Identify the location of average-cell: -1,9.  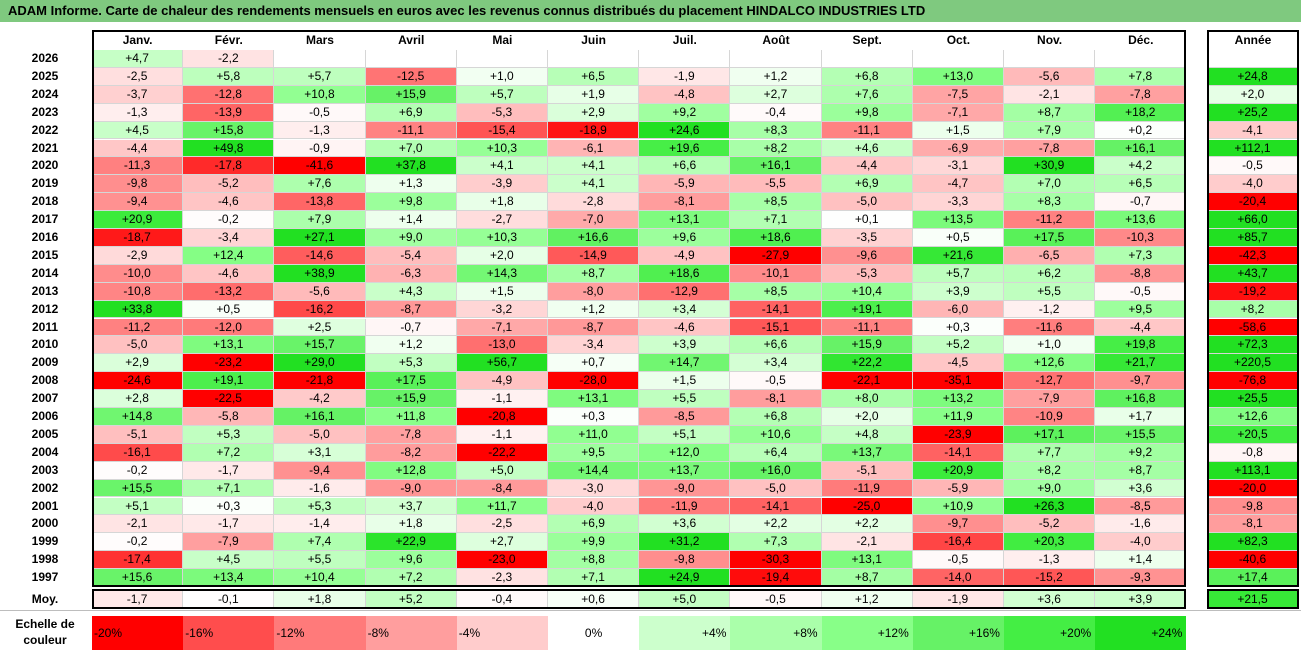
(958, 599).